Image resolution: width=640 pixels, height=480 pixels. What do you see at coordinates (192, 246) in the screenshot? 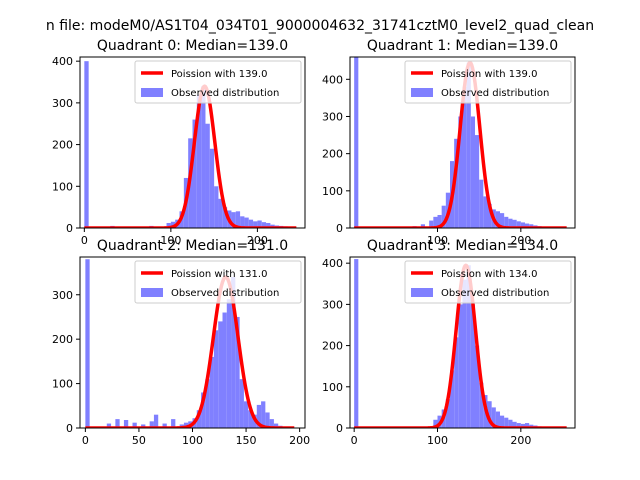
I see `subplot-title: Quadrant 2: Median=131.0` at bounding box center [192, 246].